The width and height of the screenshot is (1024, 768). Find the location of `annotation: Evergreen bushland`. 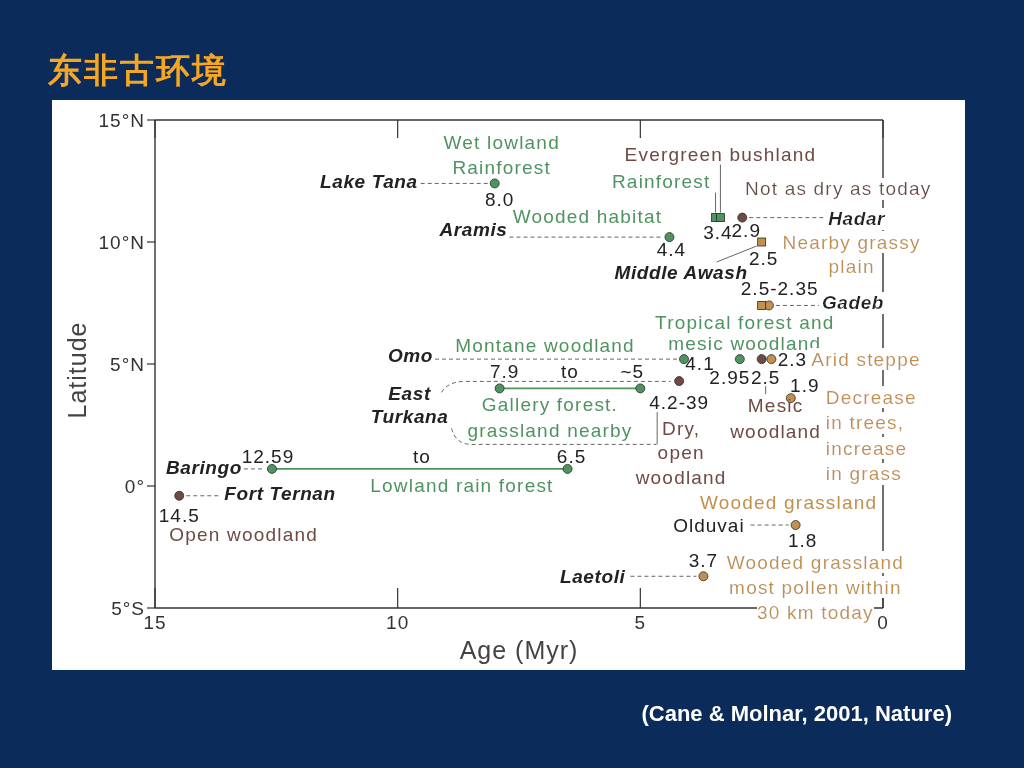

annotation: Evergreen bushland is located at coordinates (720, 155).